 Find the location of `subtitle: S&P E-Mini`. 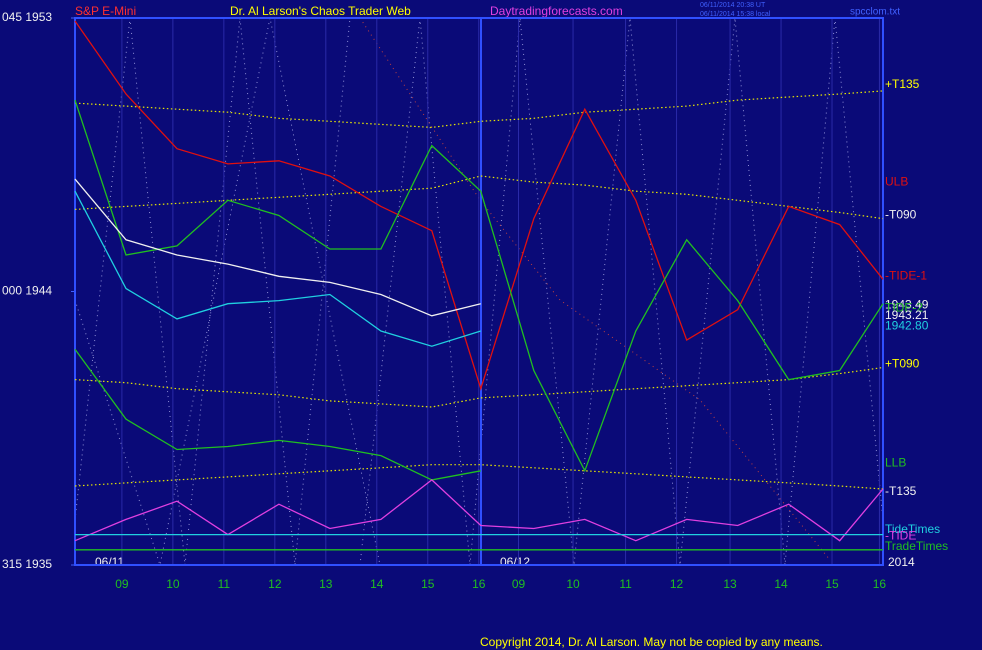

subtitle: S&P E-Mini is located at coordinates (105, 11).